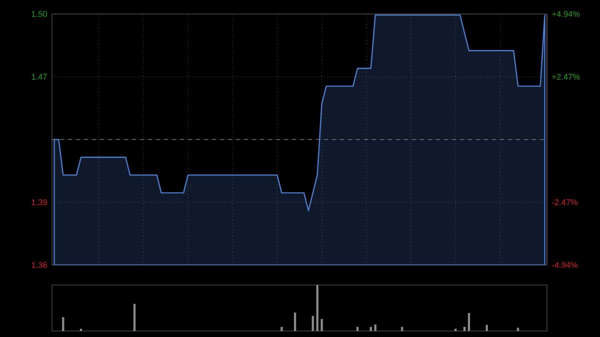  What do you see at coordinates (39, 202) in the screenshot?
I see `y-tick-label: 1.39` at bounding box center [39, 202].